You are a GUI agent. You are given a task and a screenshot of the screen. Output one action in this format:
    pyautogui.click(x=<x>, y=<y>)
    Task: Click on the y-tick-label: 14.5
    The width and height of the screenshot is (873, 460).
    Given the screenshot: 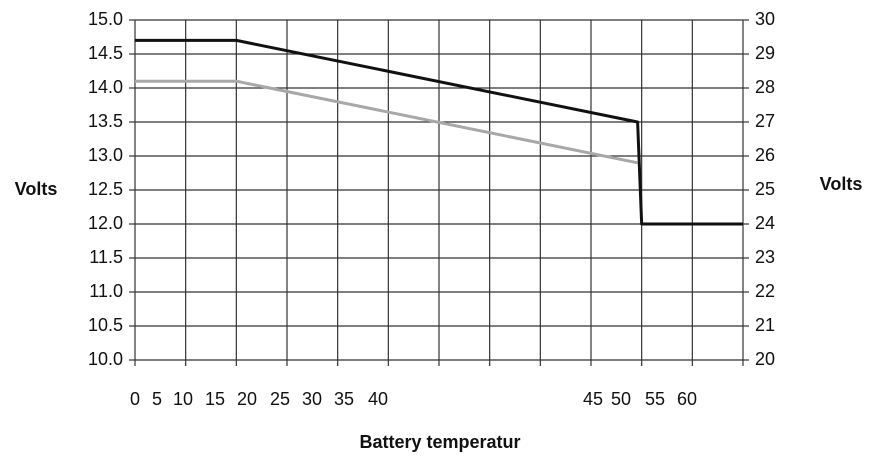 What is the action you would take?
    pyautogui.click(x=105, y=53)
    